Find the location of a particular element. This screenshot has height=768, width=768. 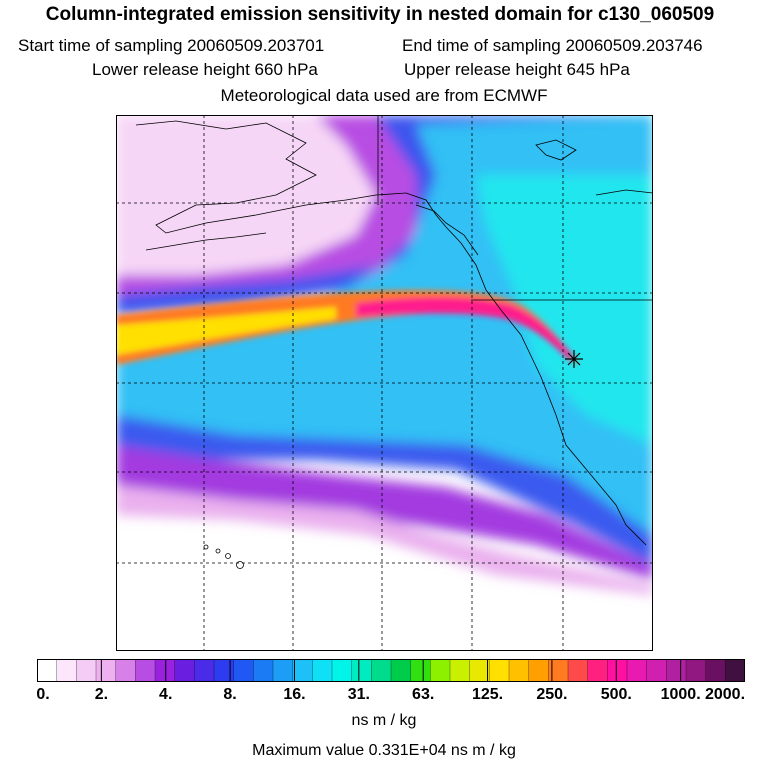

colorbar-tick-label: 500. is located at coordinates (616, 694).